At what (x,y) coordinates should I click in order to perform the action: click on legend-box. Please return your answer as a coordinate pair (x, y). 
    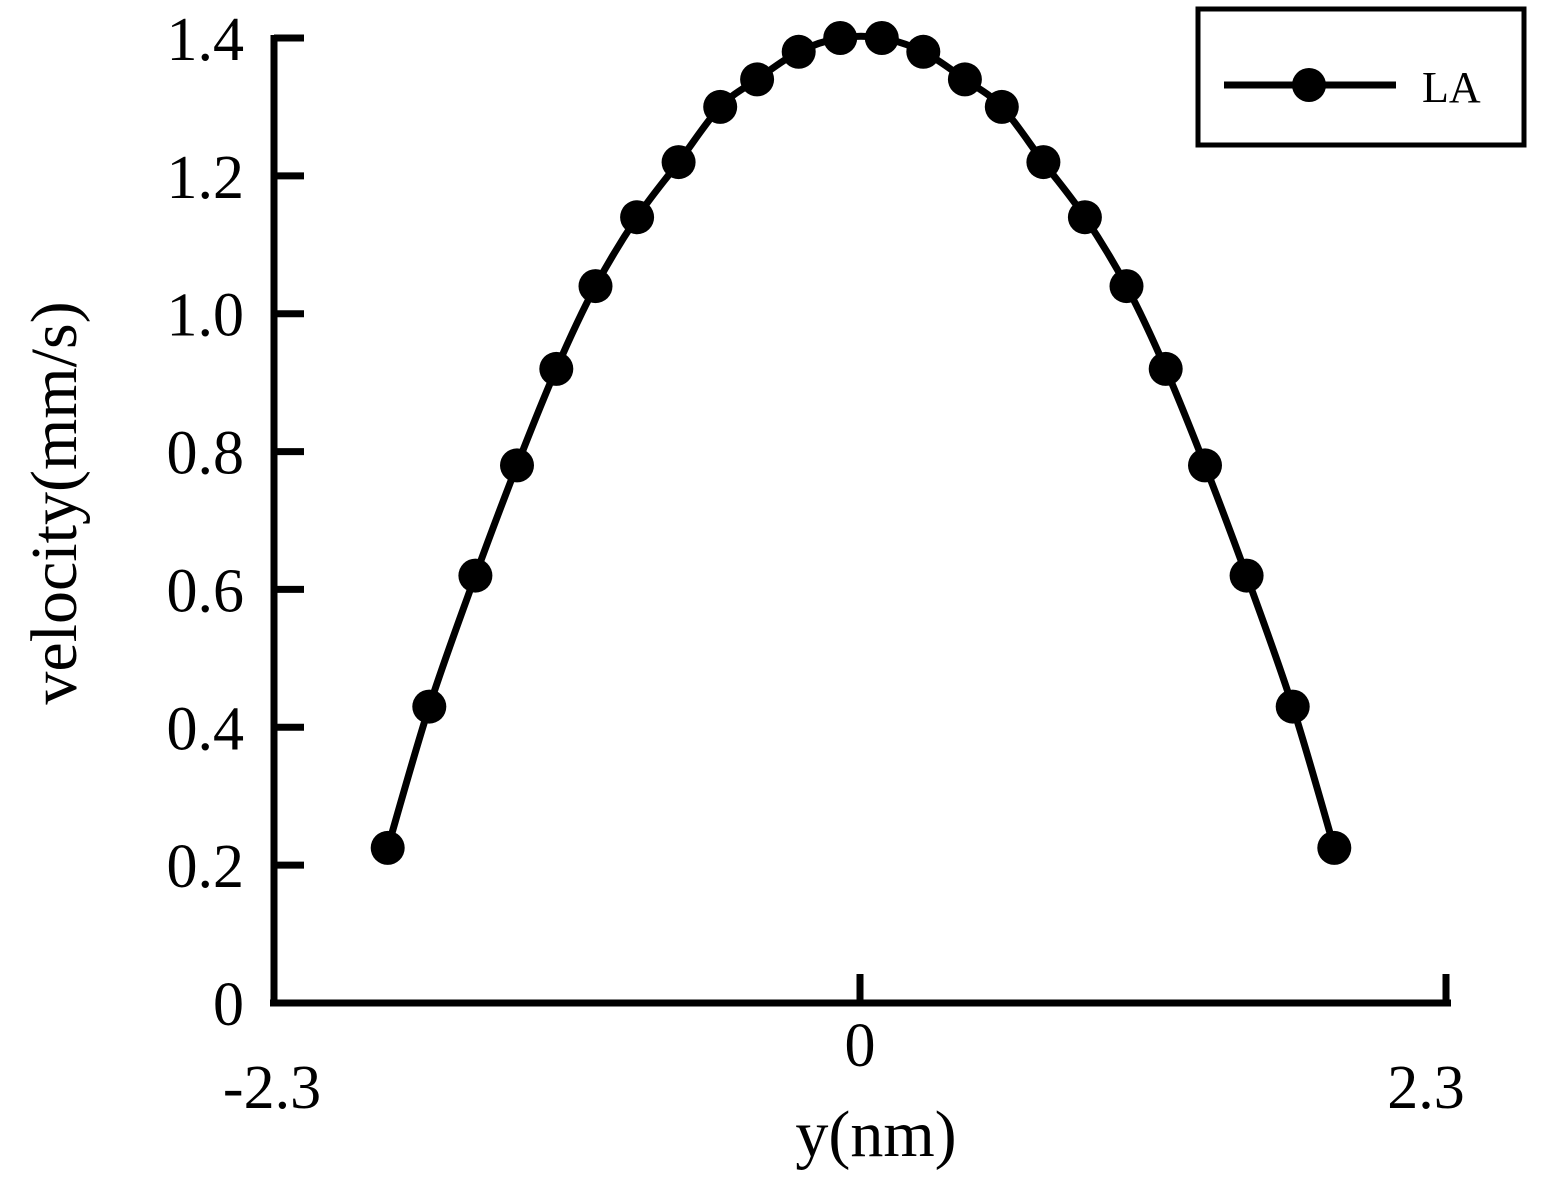
    Looking at the image, I should click on (1361, 77).